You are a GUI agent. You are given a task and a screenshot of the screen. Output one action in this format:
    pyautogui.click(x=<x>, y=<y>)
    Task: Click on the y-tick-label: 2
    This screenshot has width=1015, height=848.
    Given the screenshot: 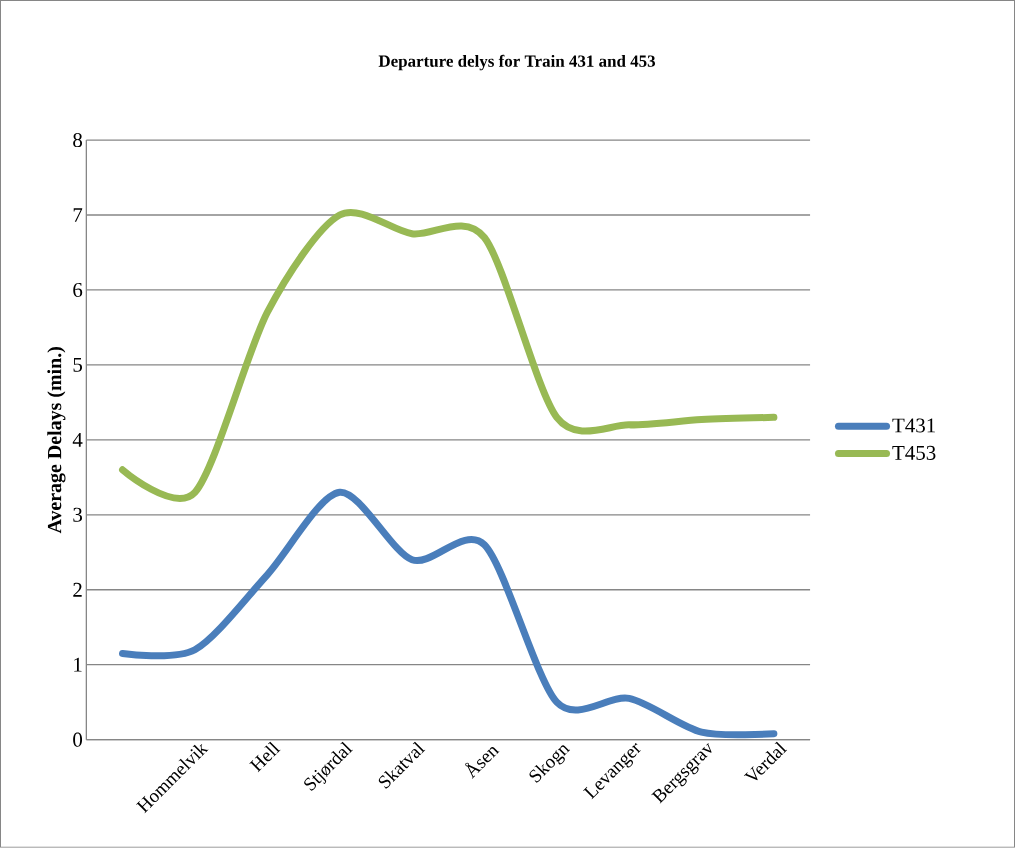 What is the action you would take?
    pyautogui.click(x=77, y=589)
    